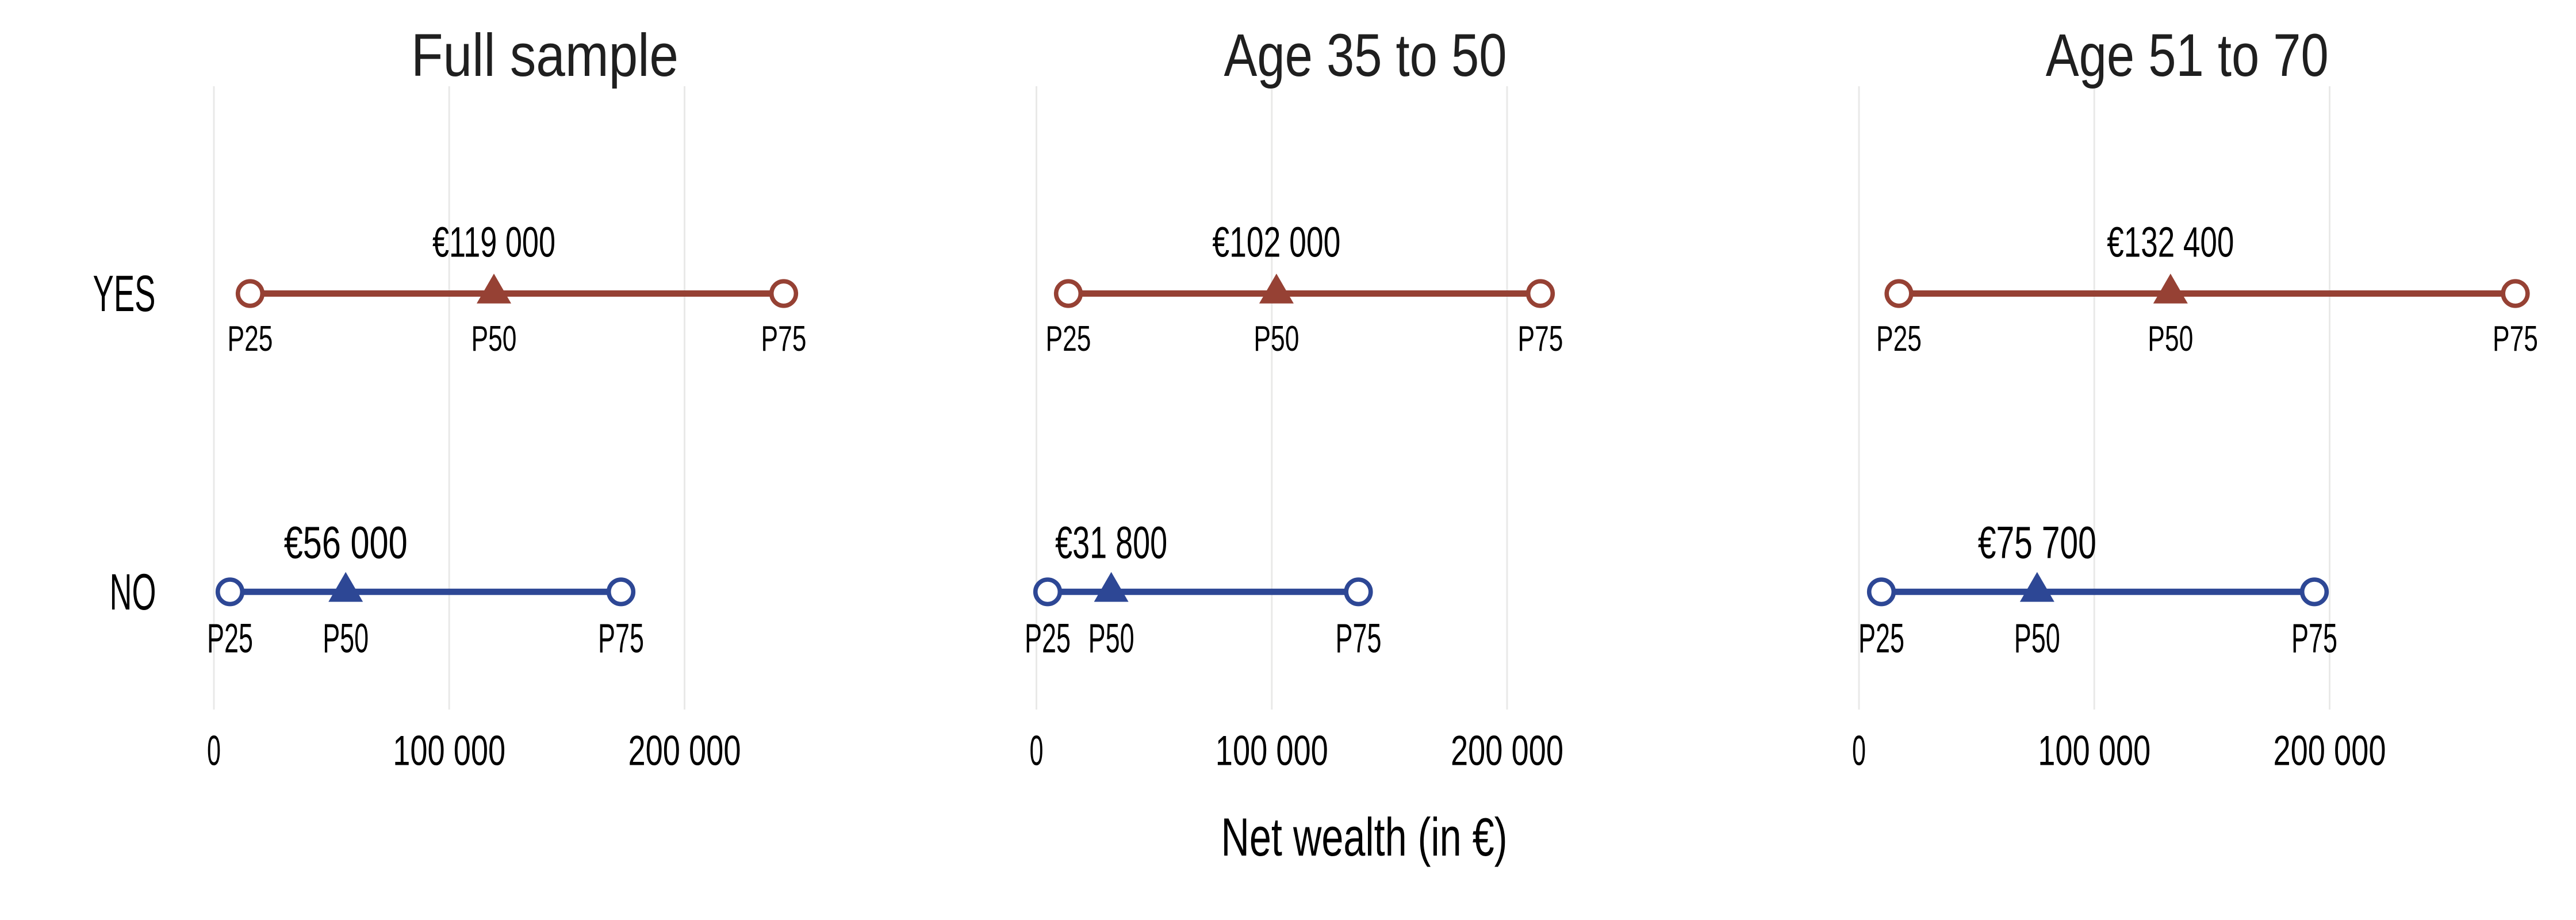  What do you see at coordinates (1365, 55) in the screenshot?
I see `svg-text: Age 35 to 50` at bounding box center [1365, 55].